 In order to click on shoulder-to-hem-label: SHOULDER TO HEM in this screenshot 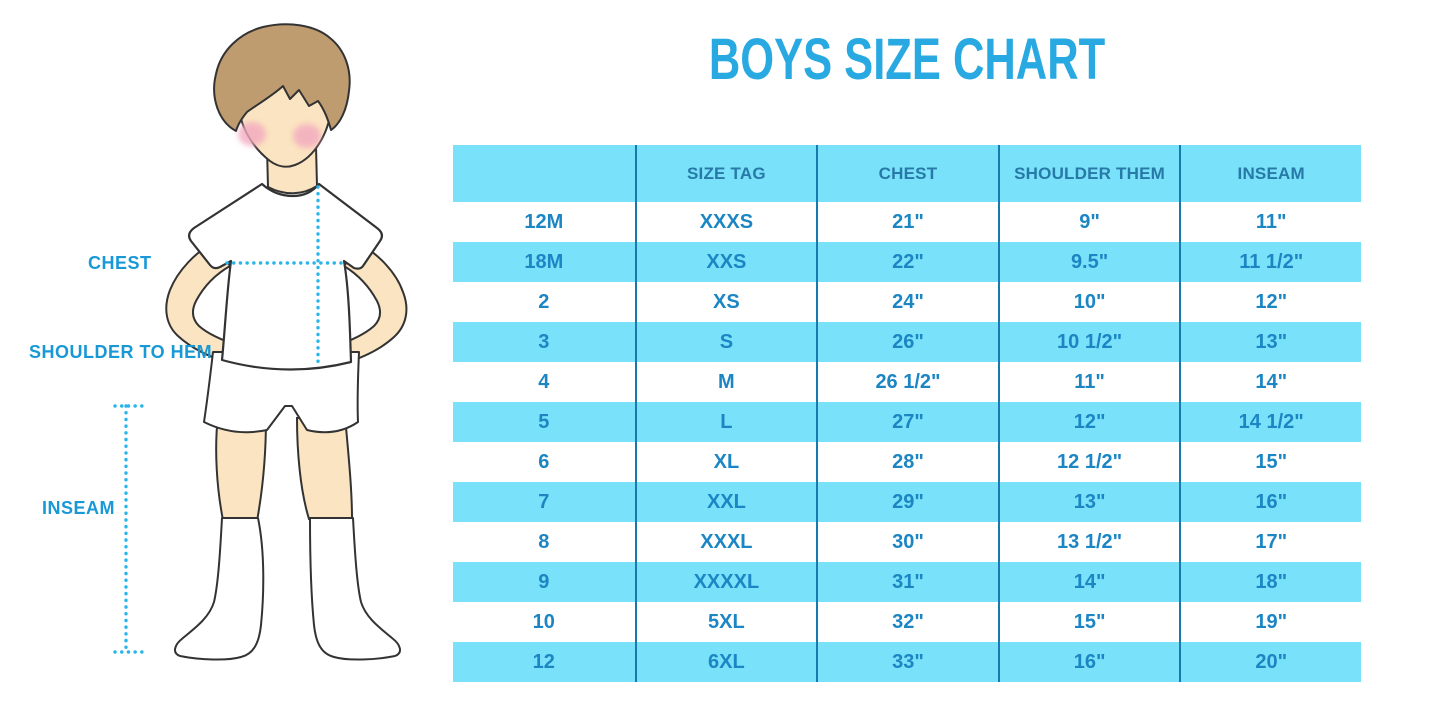, I will do `click(120, 352)`.